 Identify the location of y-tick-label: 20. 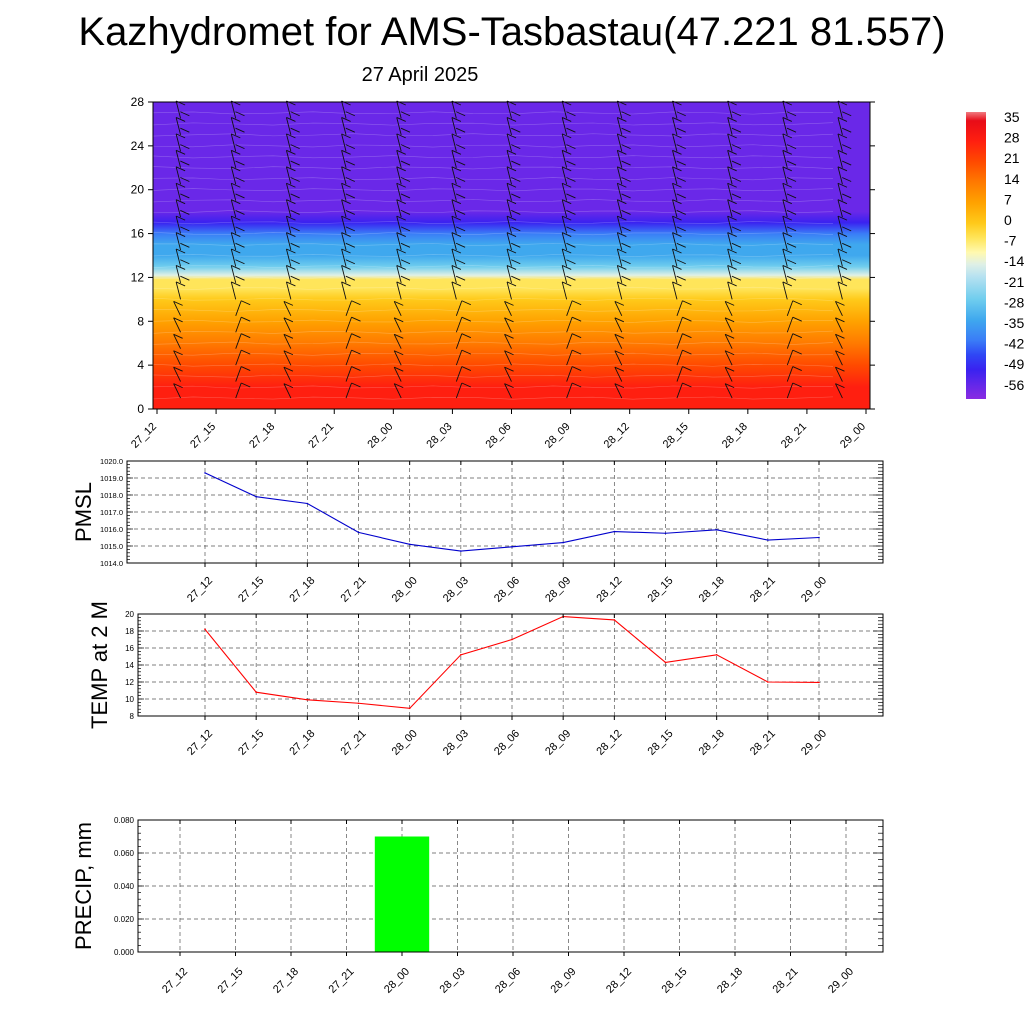
(129, 614).